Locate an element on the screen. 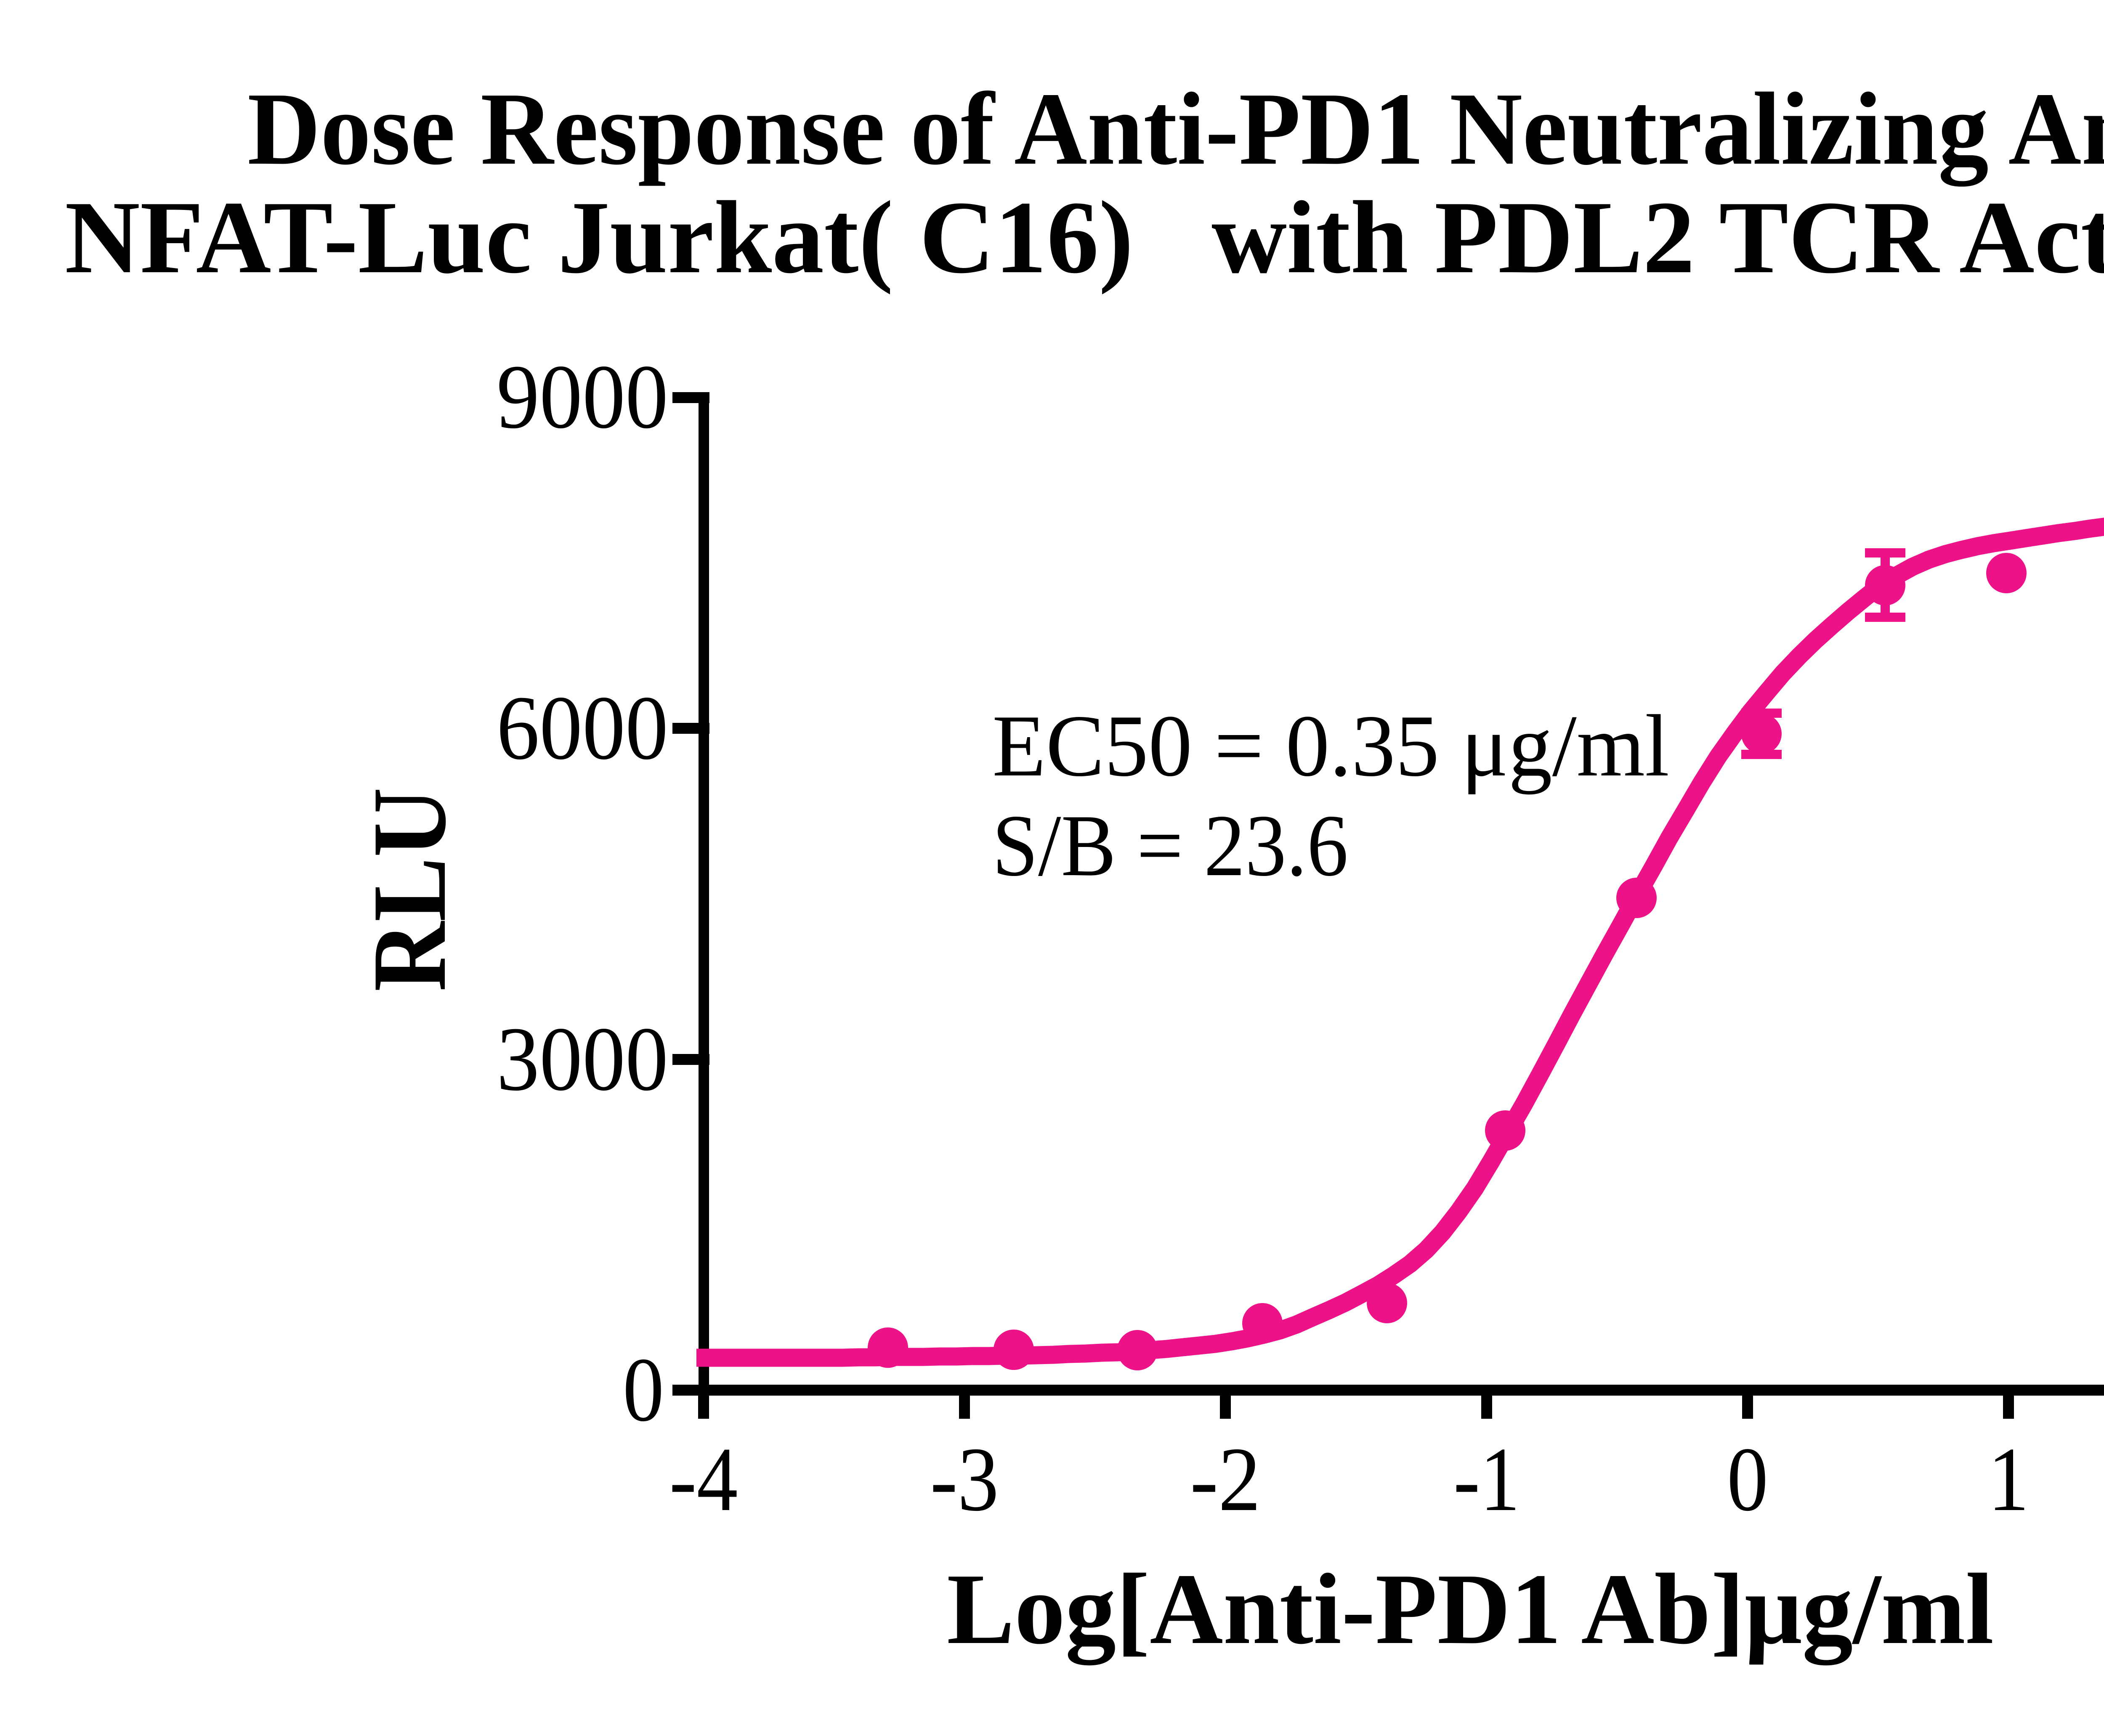 The width and height of the screenshot is (2104, 1736). svg-text: 9000 is located at coordinates (582, 397).